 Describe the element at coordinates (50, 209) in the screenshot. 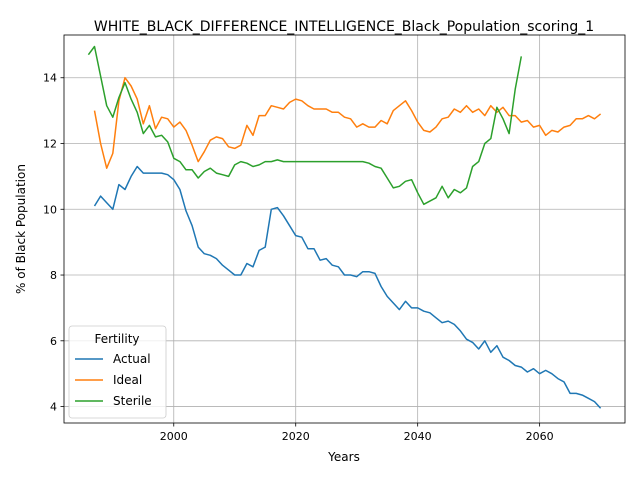

I see `y-tick-label: 10` at that location.